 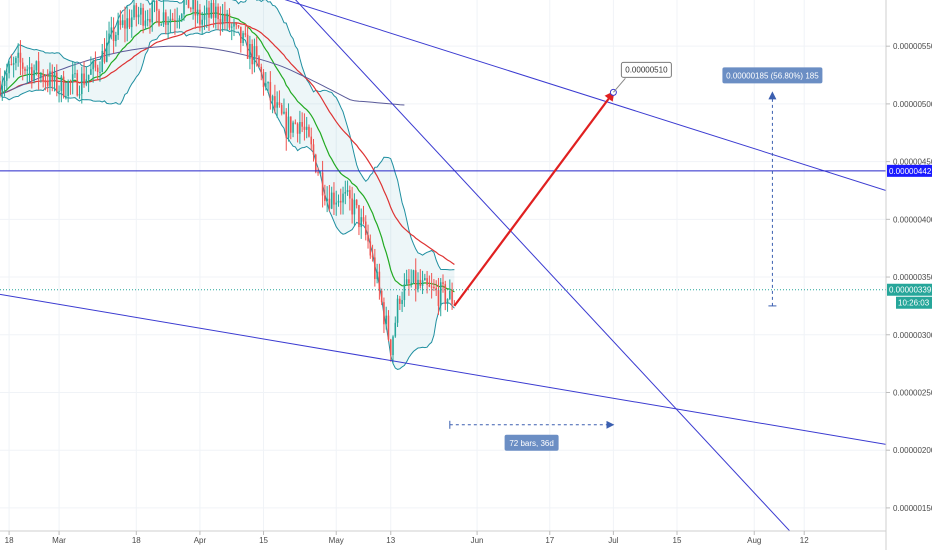 I want to click on projection-callout-leader, so click(x=619, y=85).